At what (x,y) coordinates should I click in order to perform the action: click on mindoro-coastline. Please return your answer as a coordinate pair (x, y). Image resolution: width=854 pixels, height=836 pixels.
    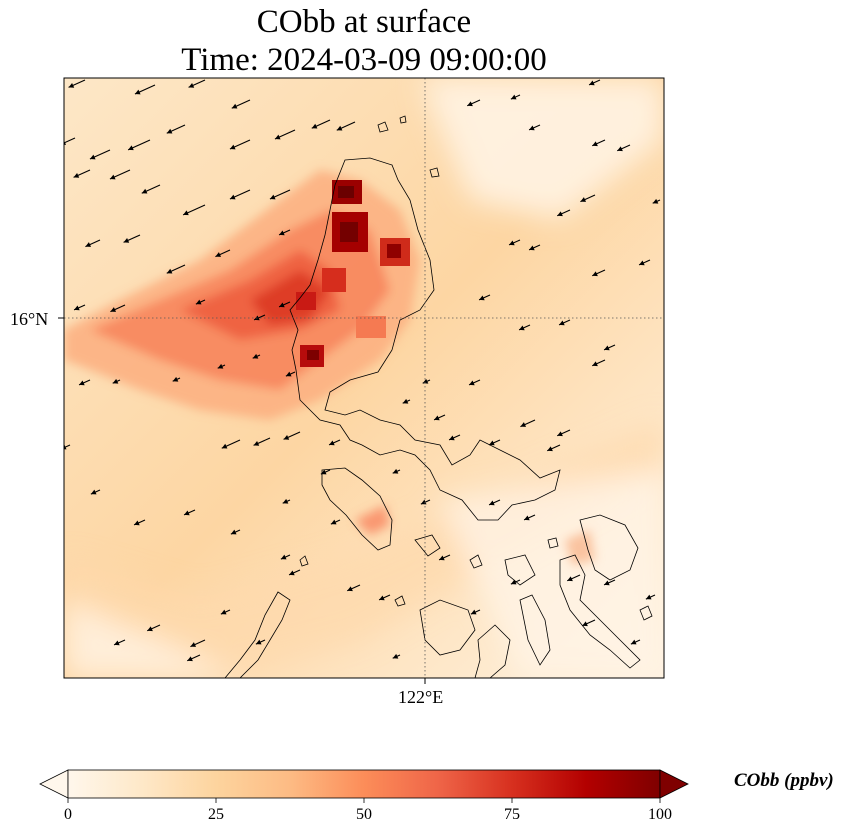
    Looking at the image, I should click on (357, 509).